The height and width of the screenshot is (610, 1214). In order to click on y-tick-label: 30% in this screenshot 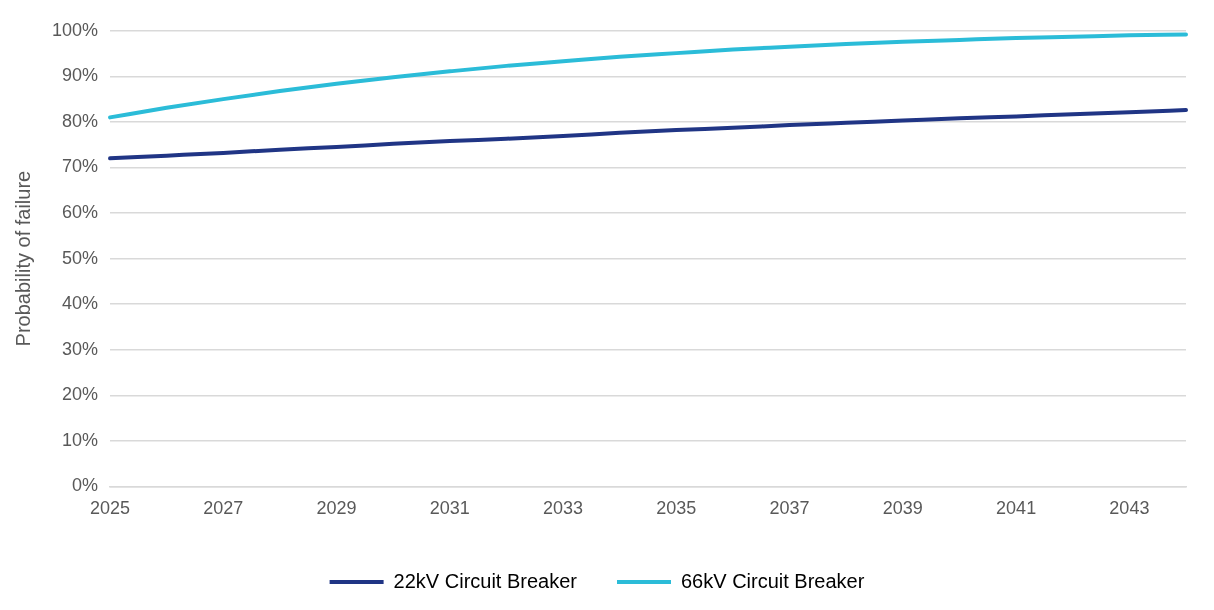, I will do `click(80, 348)`.